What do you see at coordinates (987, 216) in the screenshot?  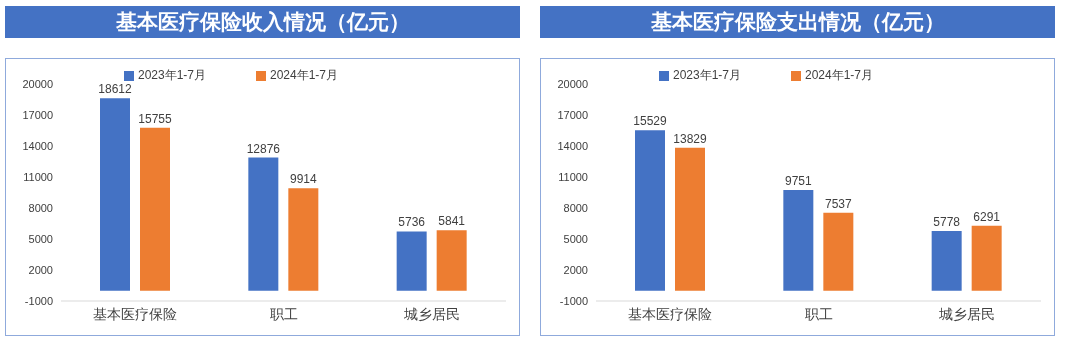 I see `data-label: 6291` at bounding box center [987, 216].